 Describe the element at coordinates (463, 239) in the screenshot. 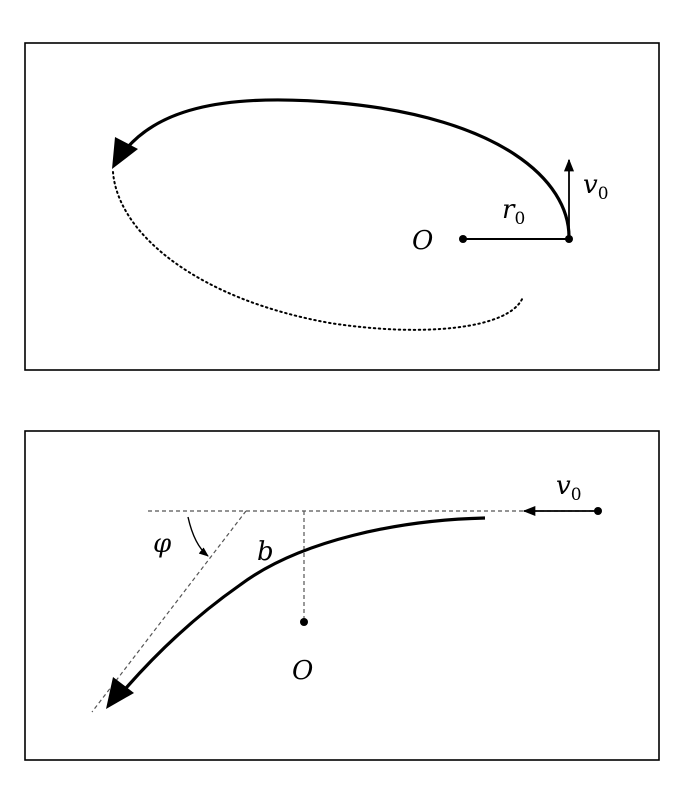

I see `origin-point-top` at that location.